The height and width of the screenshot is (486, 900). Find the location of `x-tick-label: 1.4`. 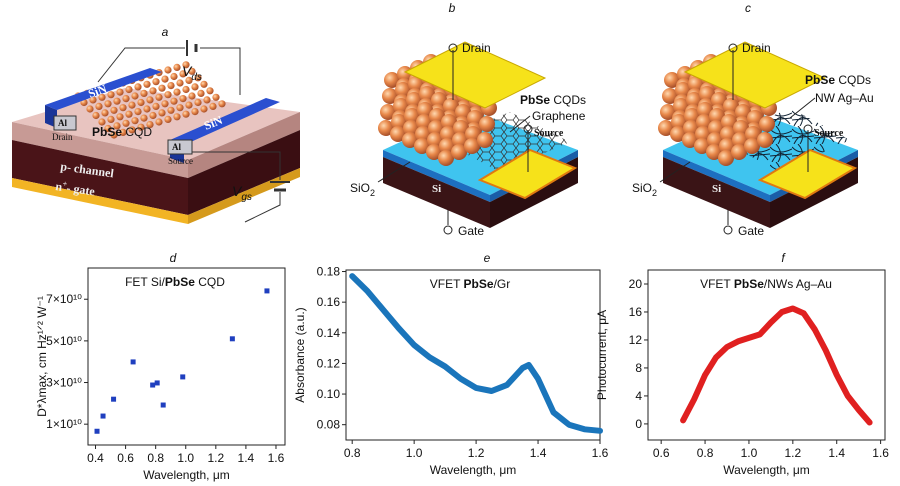

x-tick-label: 1.4 is located at coordinates (836, 453).